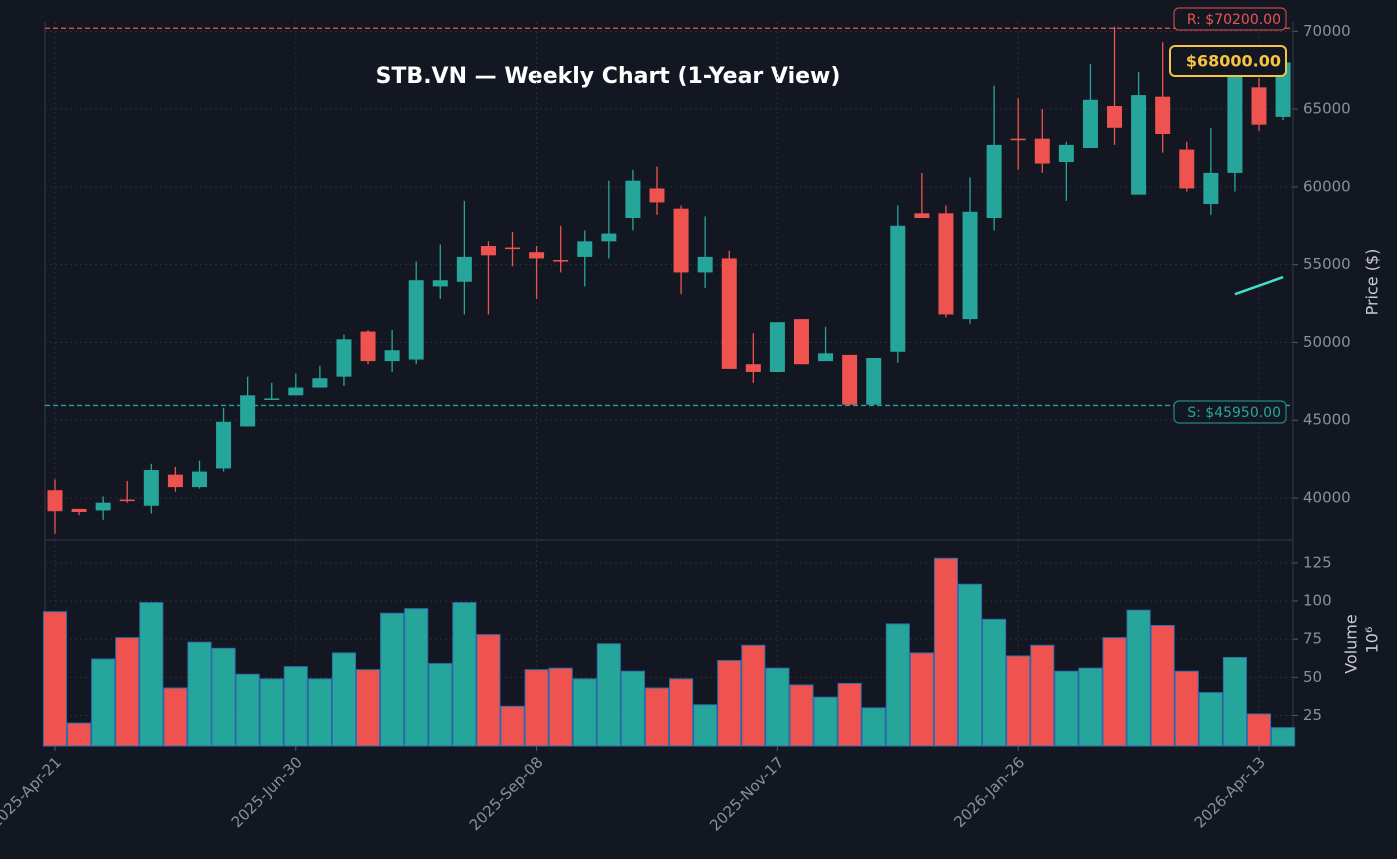 The width and height of the screenshot is (1397, 859). I want to click on volume-tick-label: 50, so click(1312, 677).